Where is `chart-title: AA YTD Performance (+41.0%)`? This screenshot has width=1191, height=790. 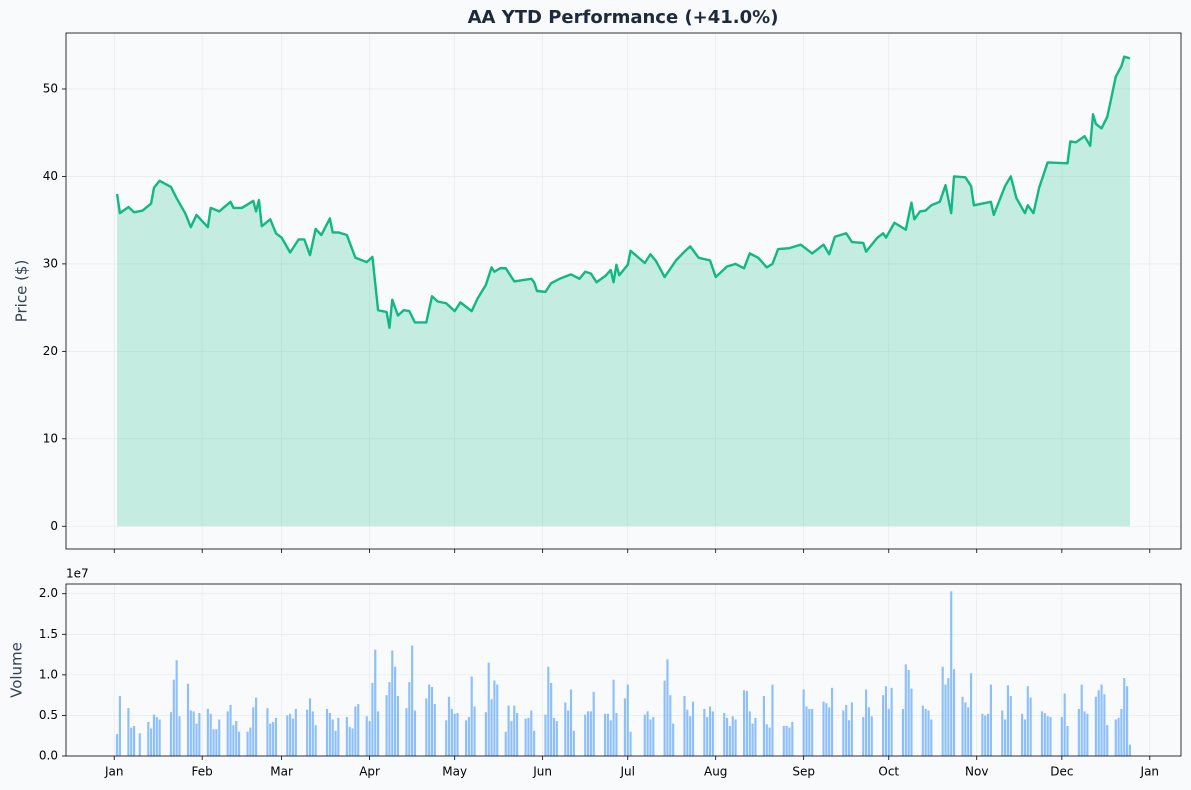
chart-title: AA YTD Performance (+41.0%) is located at coordinates (623, 17).